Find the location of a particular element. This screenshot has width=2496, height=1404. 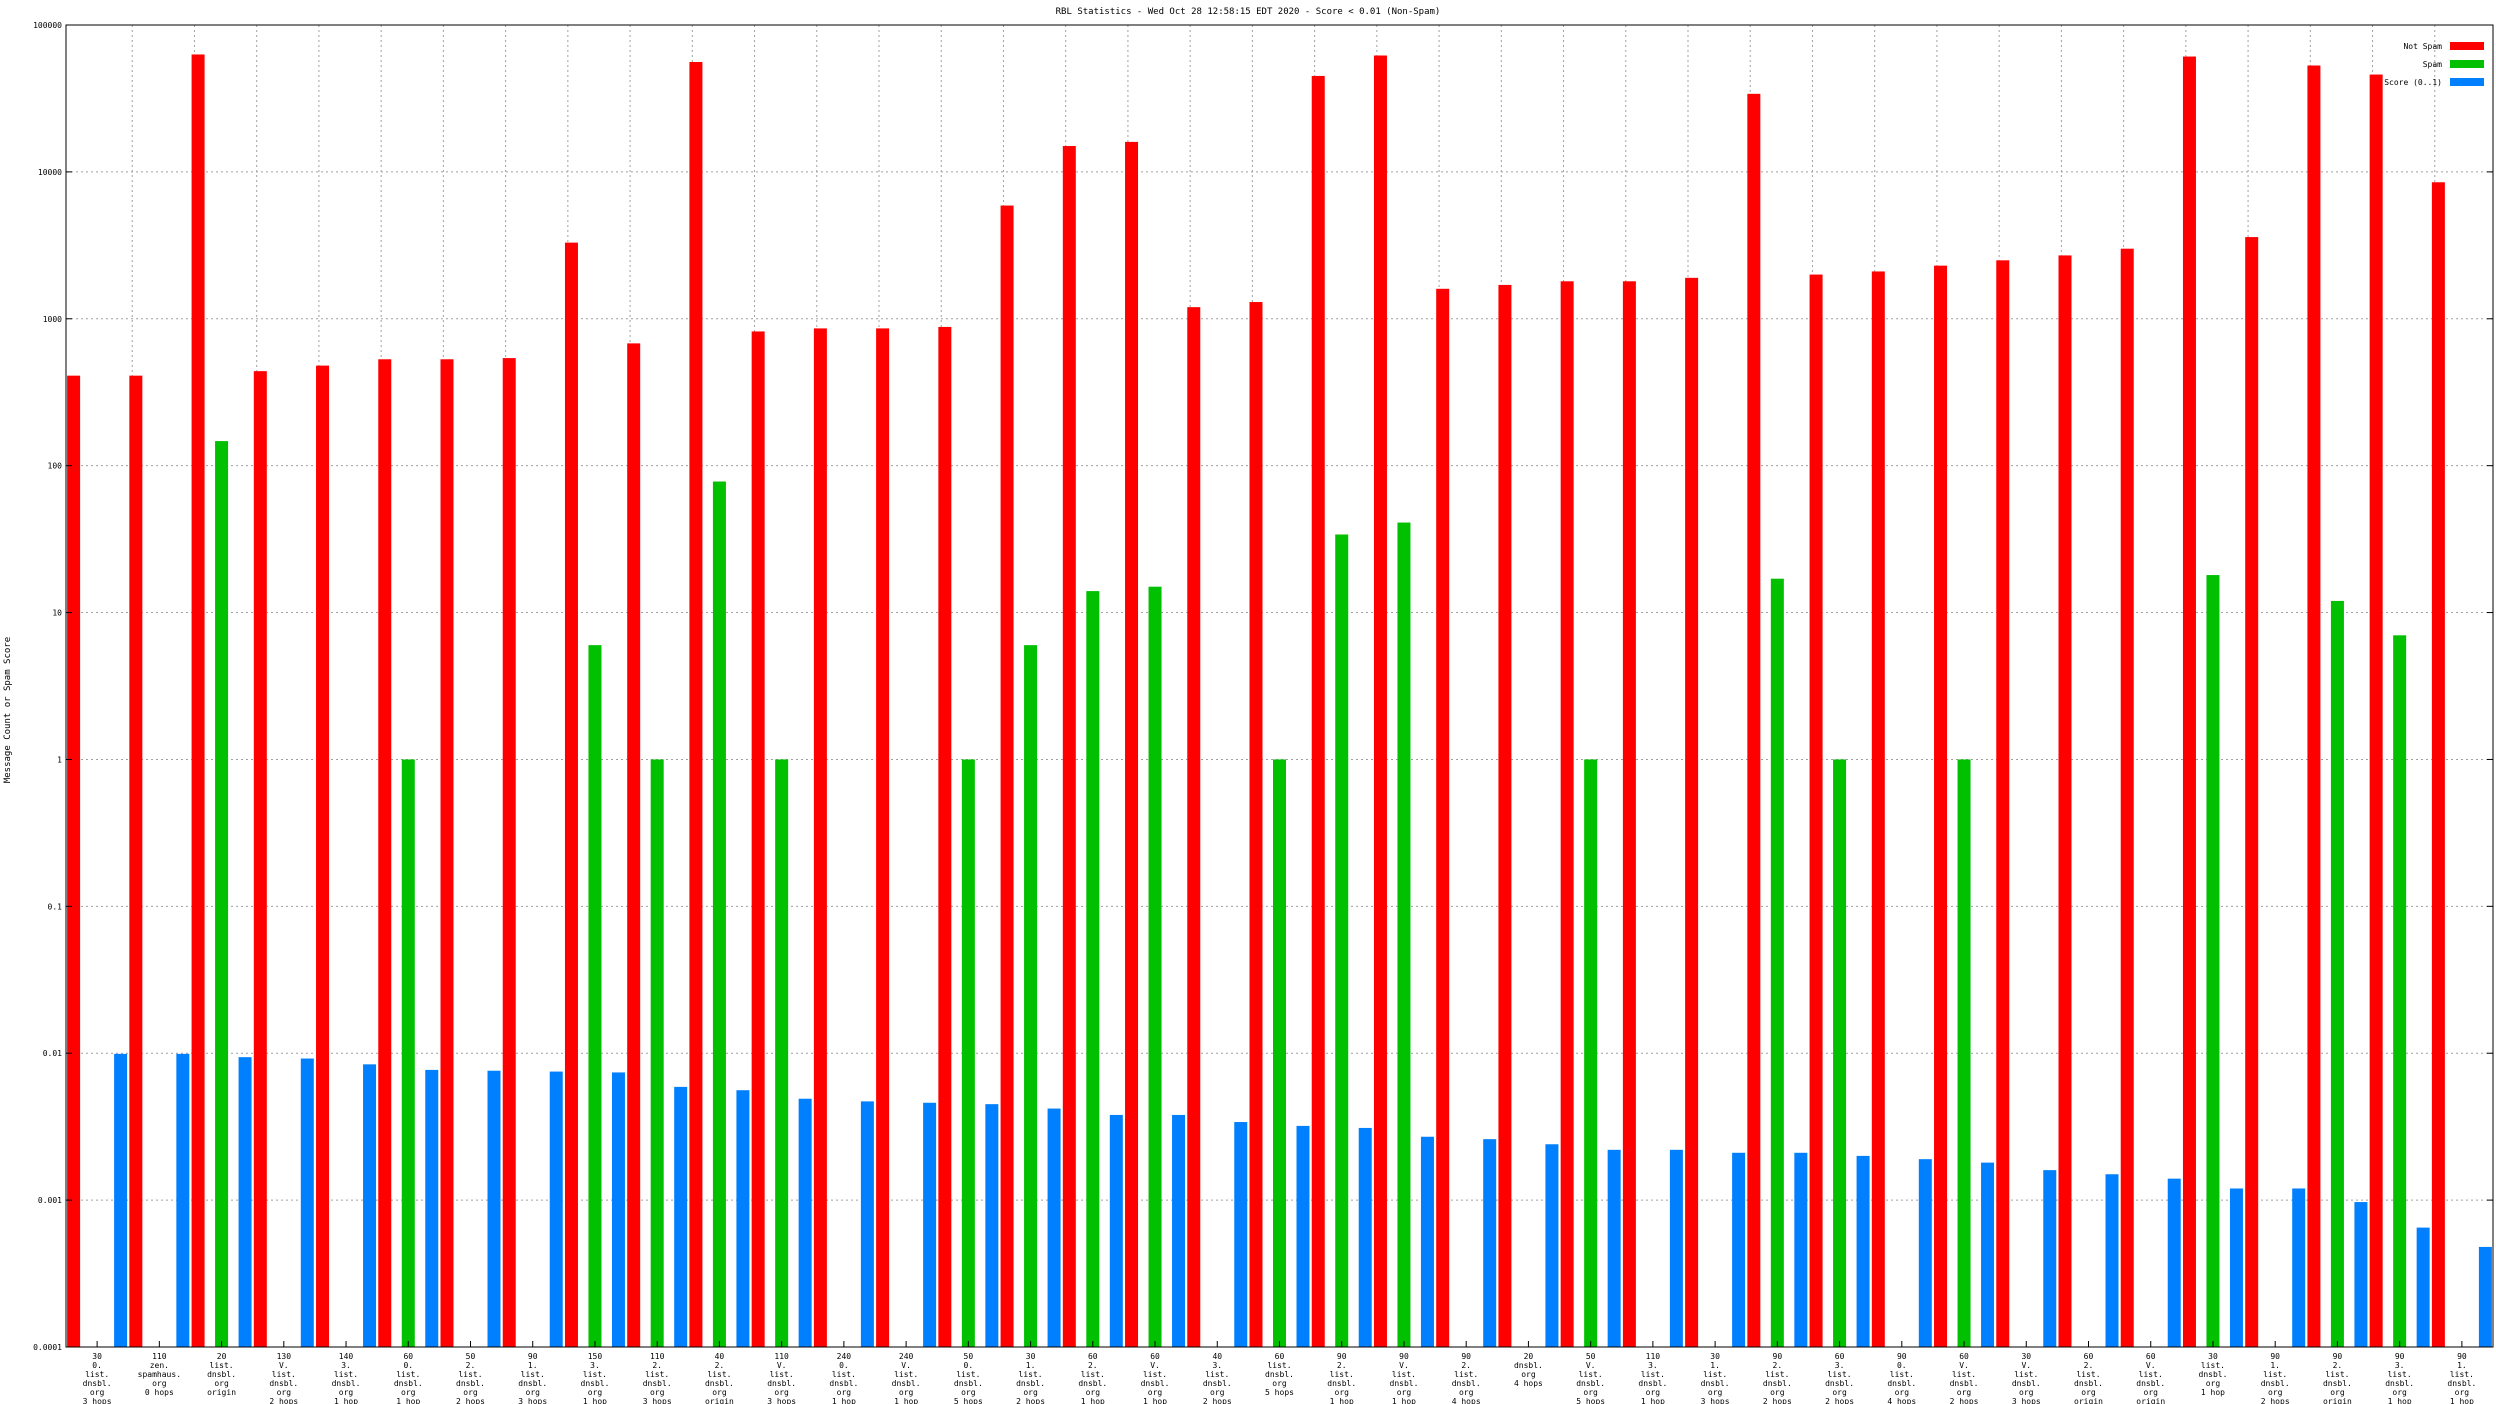

x-category-label: 30 is located at coordinates (1031, 1356).